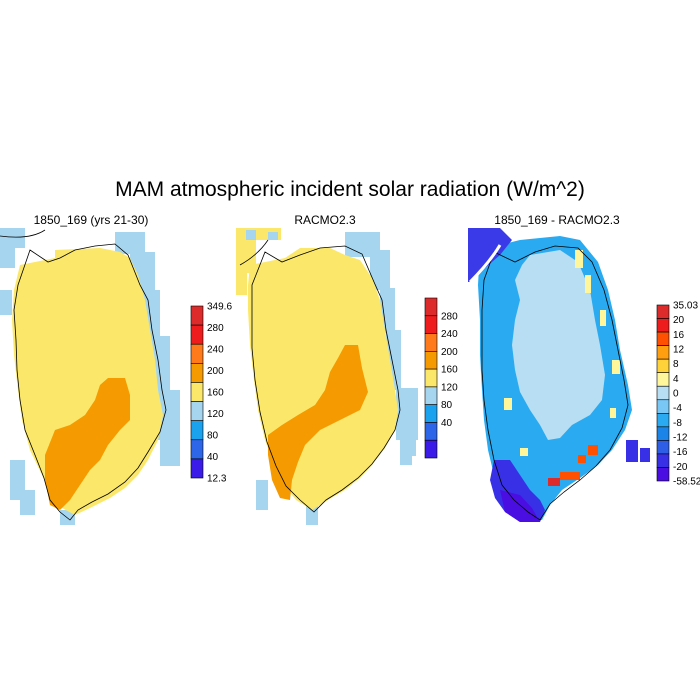  Describe the element at coordinates (680, 452) in the screenshot. I see `colorbar-tick-label: -16` at that location.